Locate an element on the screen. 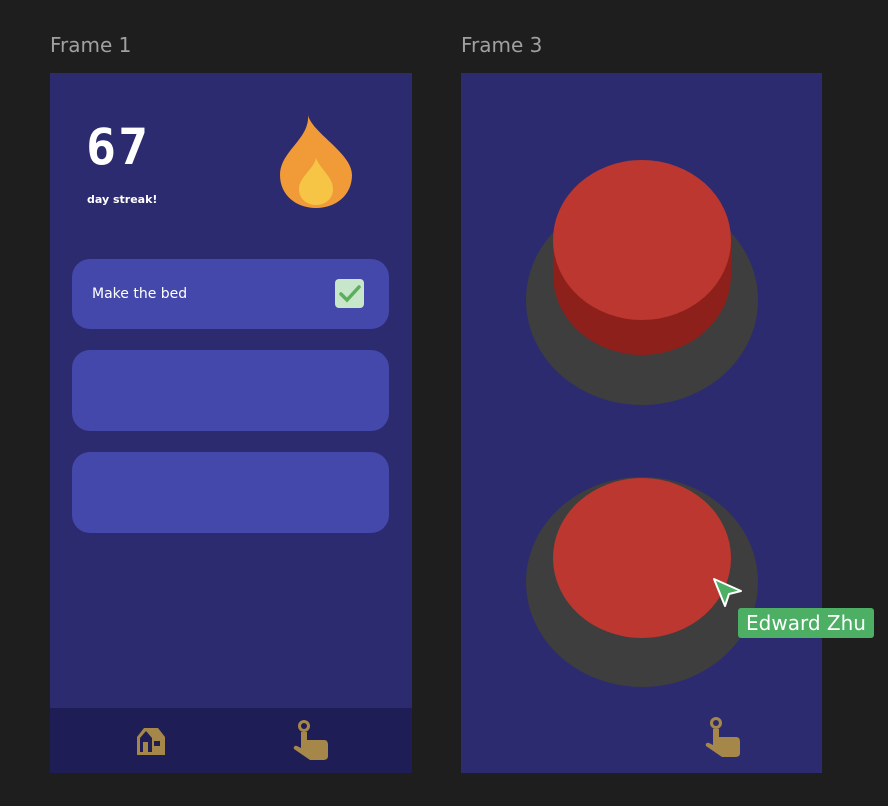 Image resolution: width=888 pixels, height=806 pixels. streak-count: 67 is located at coordinates (118, 147).